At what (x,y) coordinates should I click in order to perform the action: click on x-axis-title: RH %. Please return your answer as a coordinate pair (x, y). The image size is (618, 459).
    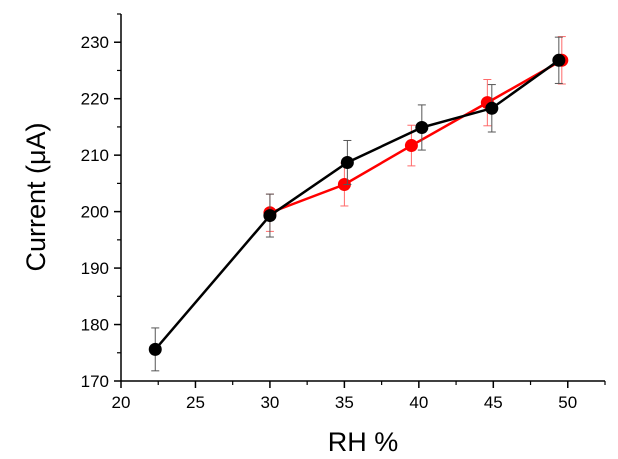
    Looking at the image, I should click on (363, 442).